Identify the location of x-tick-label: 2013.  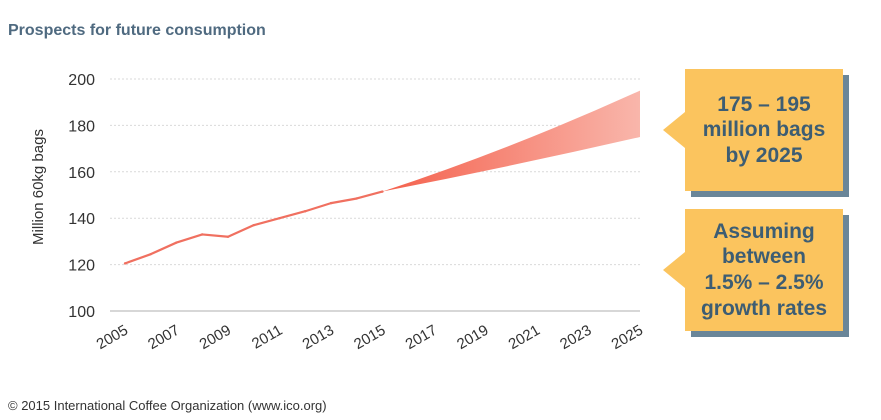
(318, 337).